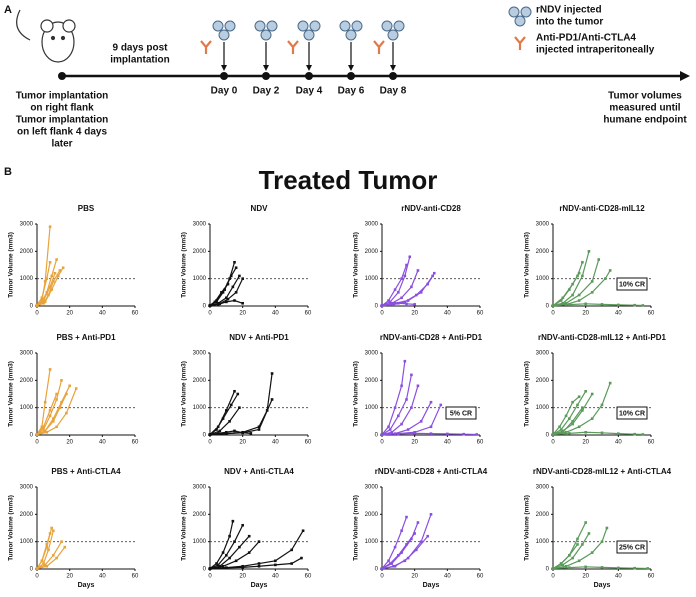 Image resolution: width=696 pixels, height=597 pixels. I want to click on x-tick-label: 60, so click(135, 577).